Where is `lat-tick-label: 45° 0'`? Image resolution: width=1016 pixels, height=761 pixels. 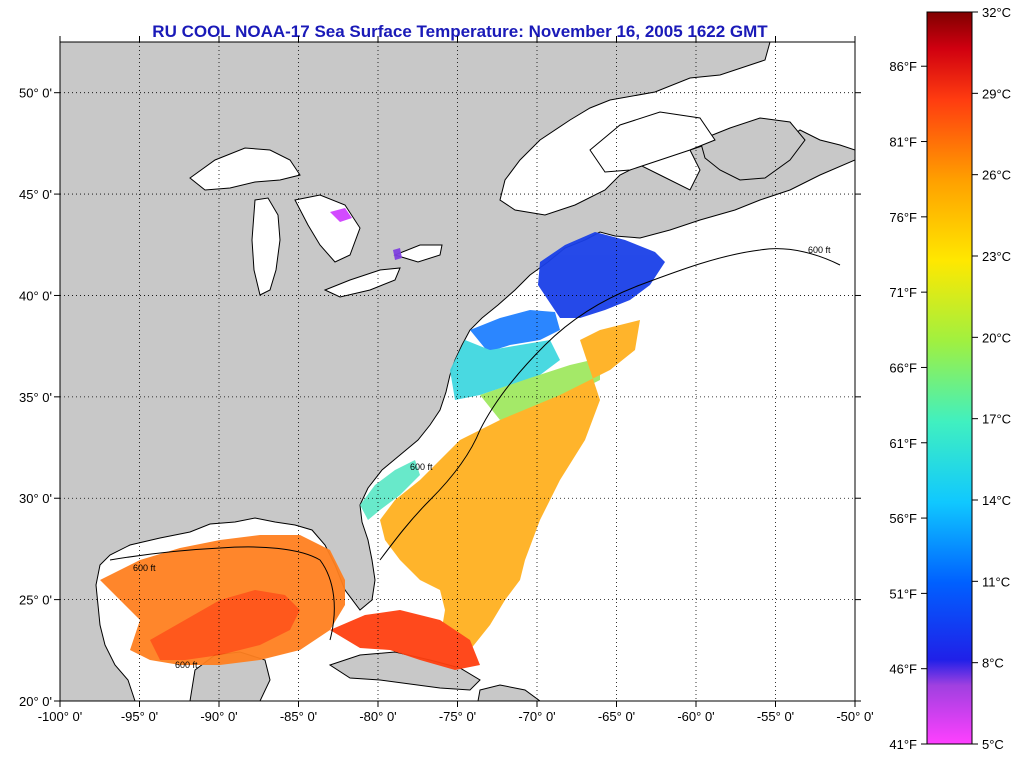 lat-tick-label: 45° 0' is located at coordinates (35, 194).